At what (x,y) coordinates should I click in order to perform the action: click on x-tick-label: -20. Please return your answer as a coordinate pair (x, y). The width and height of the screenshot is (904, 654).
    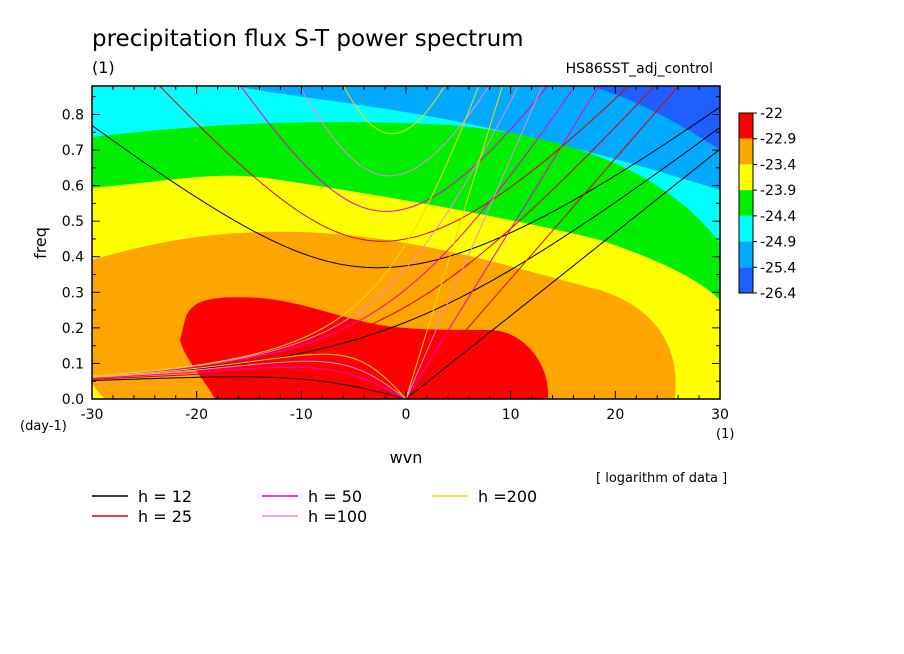
    Looking at the image, I should click on (196, 415).